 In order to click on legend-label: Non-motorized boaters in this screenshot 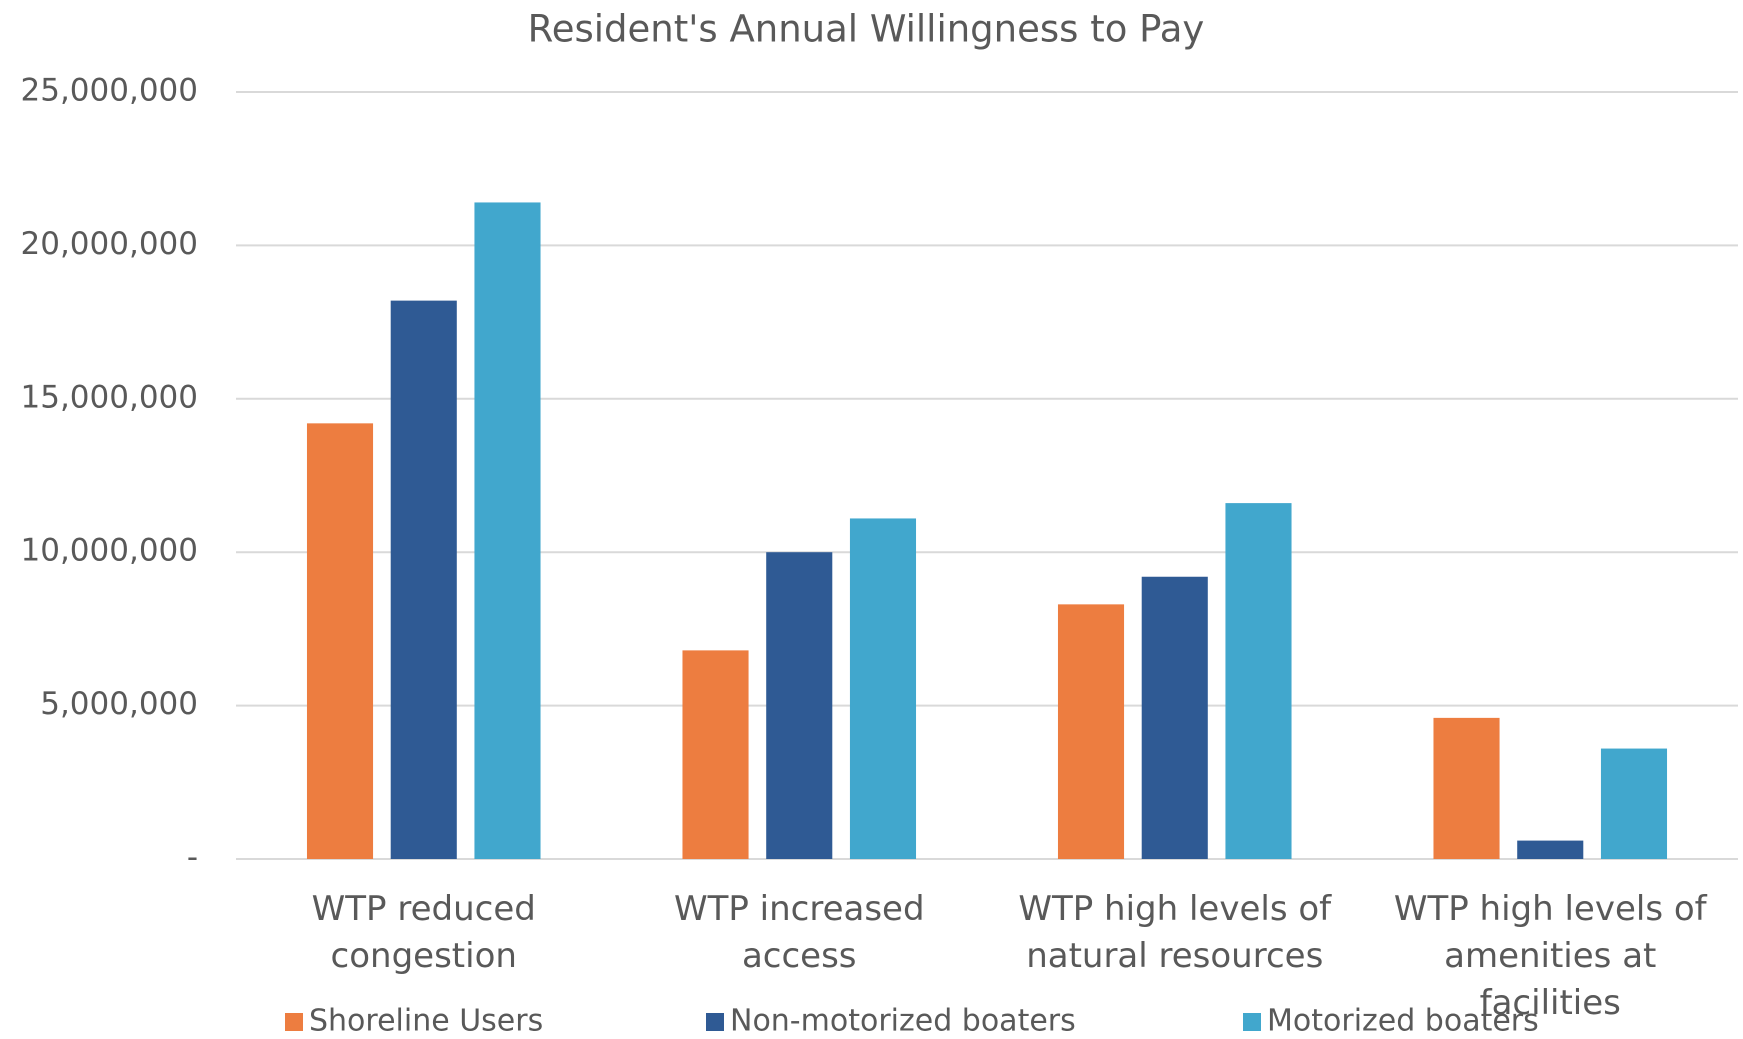, I will do `click(903, 1021)`.